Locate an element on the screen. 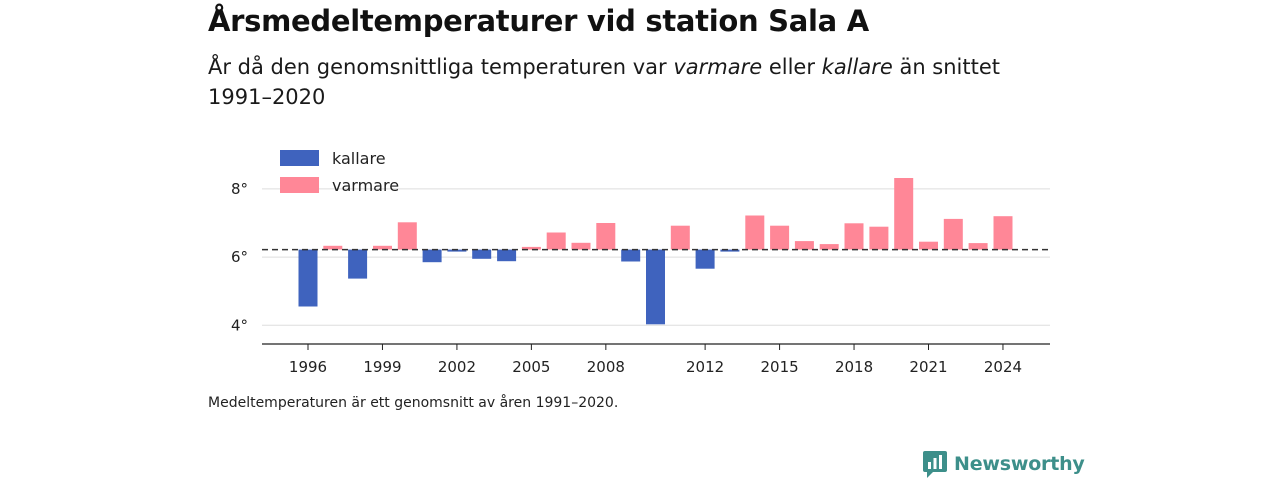  bar-1996 is located at coordinates (308, 278).